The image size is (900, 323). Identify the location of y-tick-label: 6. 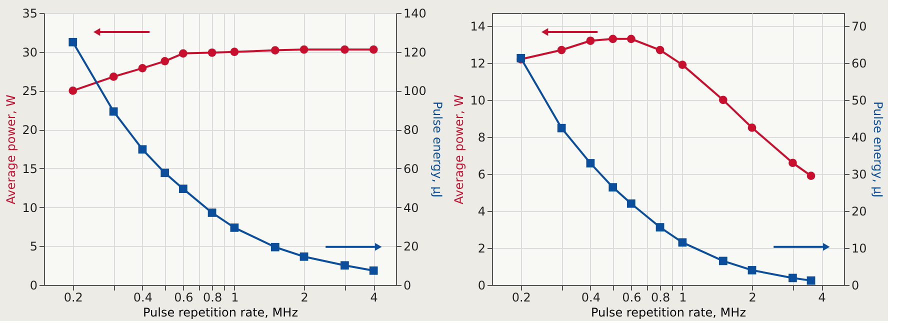
(482, 174).